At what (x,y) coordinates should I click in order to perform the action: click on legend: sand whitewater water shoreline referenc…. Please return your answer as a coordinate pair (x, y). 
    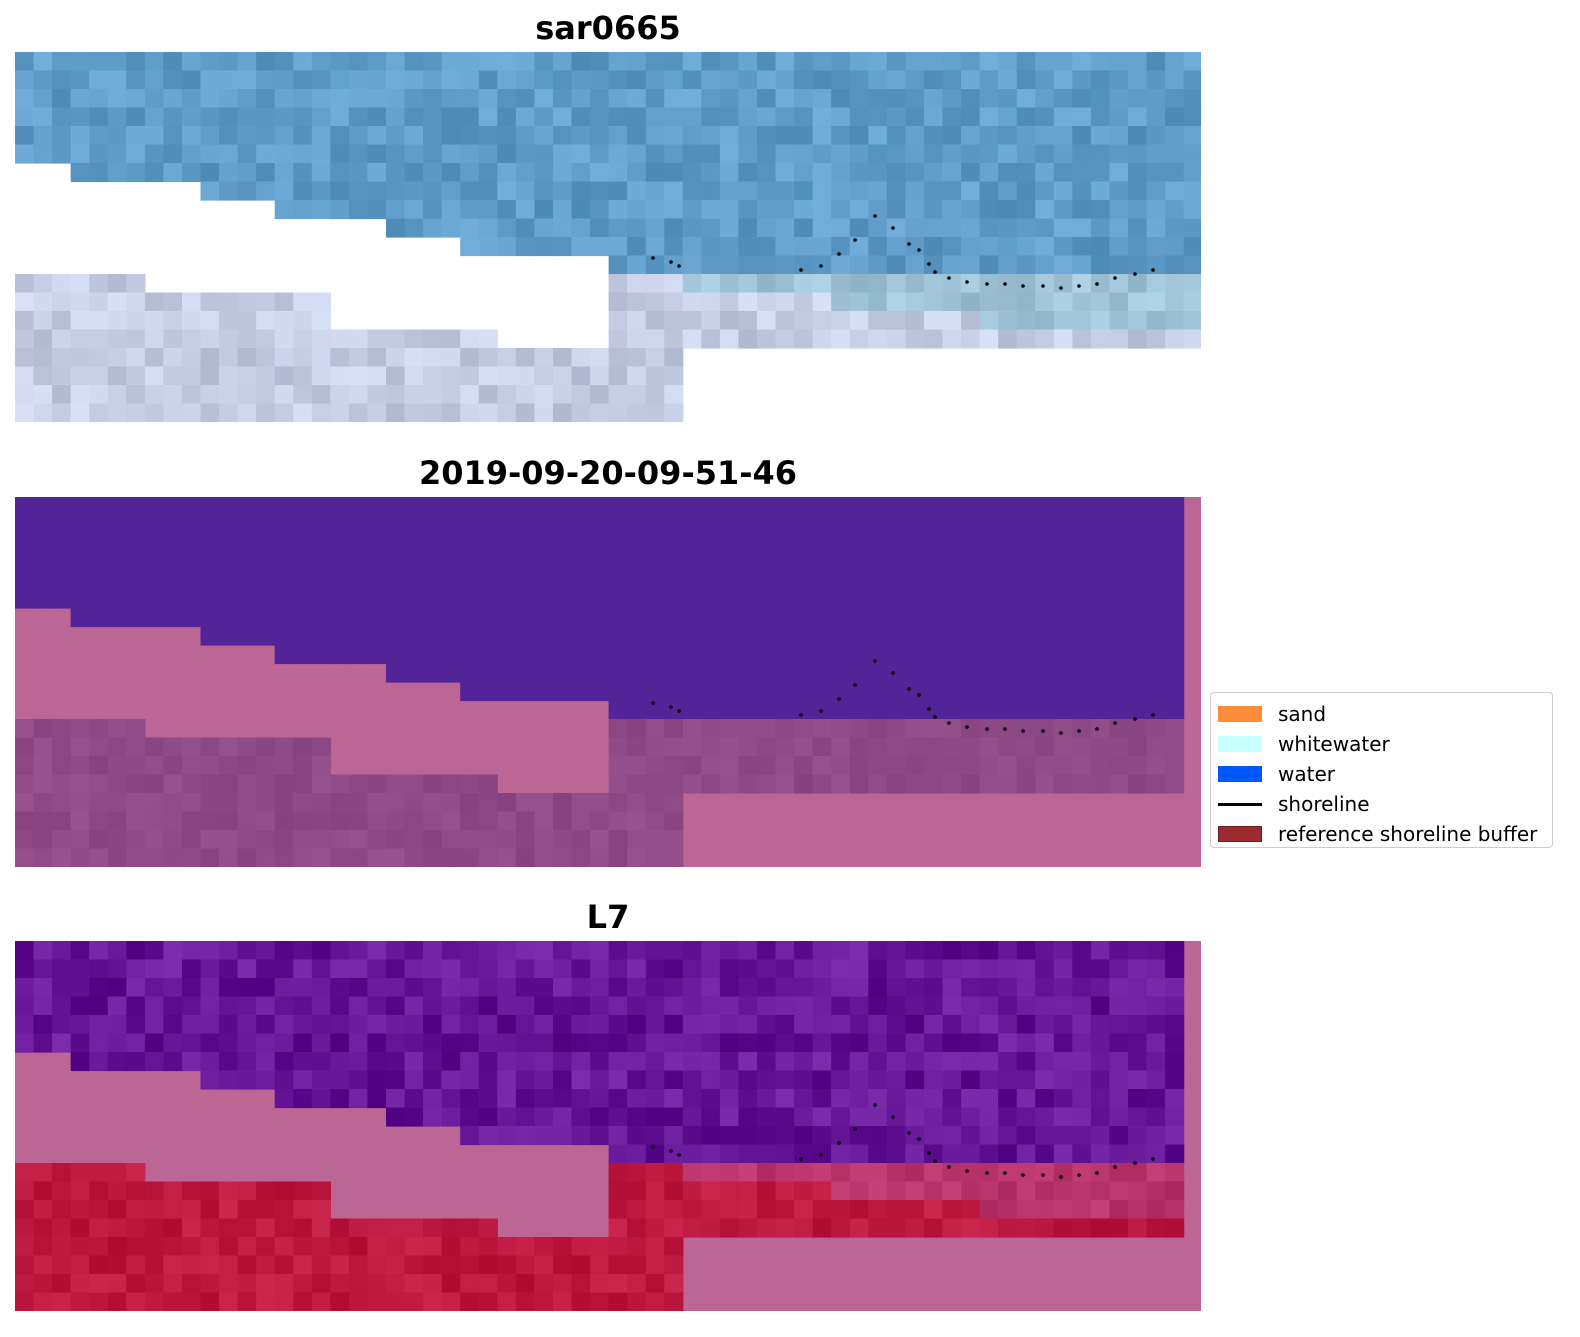
    Looking at the image, I should click on (1381, 770).